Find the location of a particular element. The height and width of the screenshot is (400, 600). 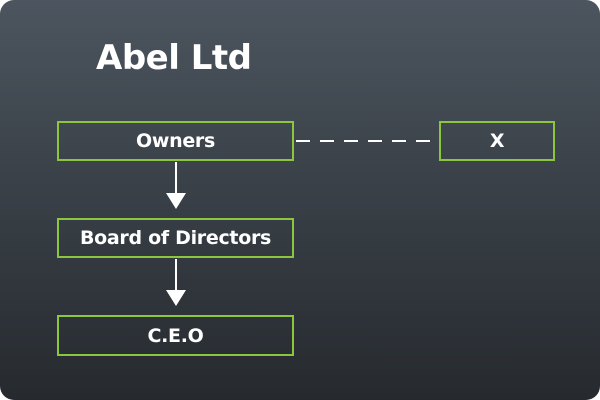

node-x: X is located at coordinates (497, 141).